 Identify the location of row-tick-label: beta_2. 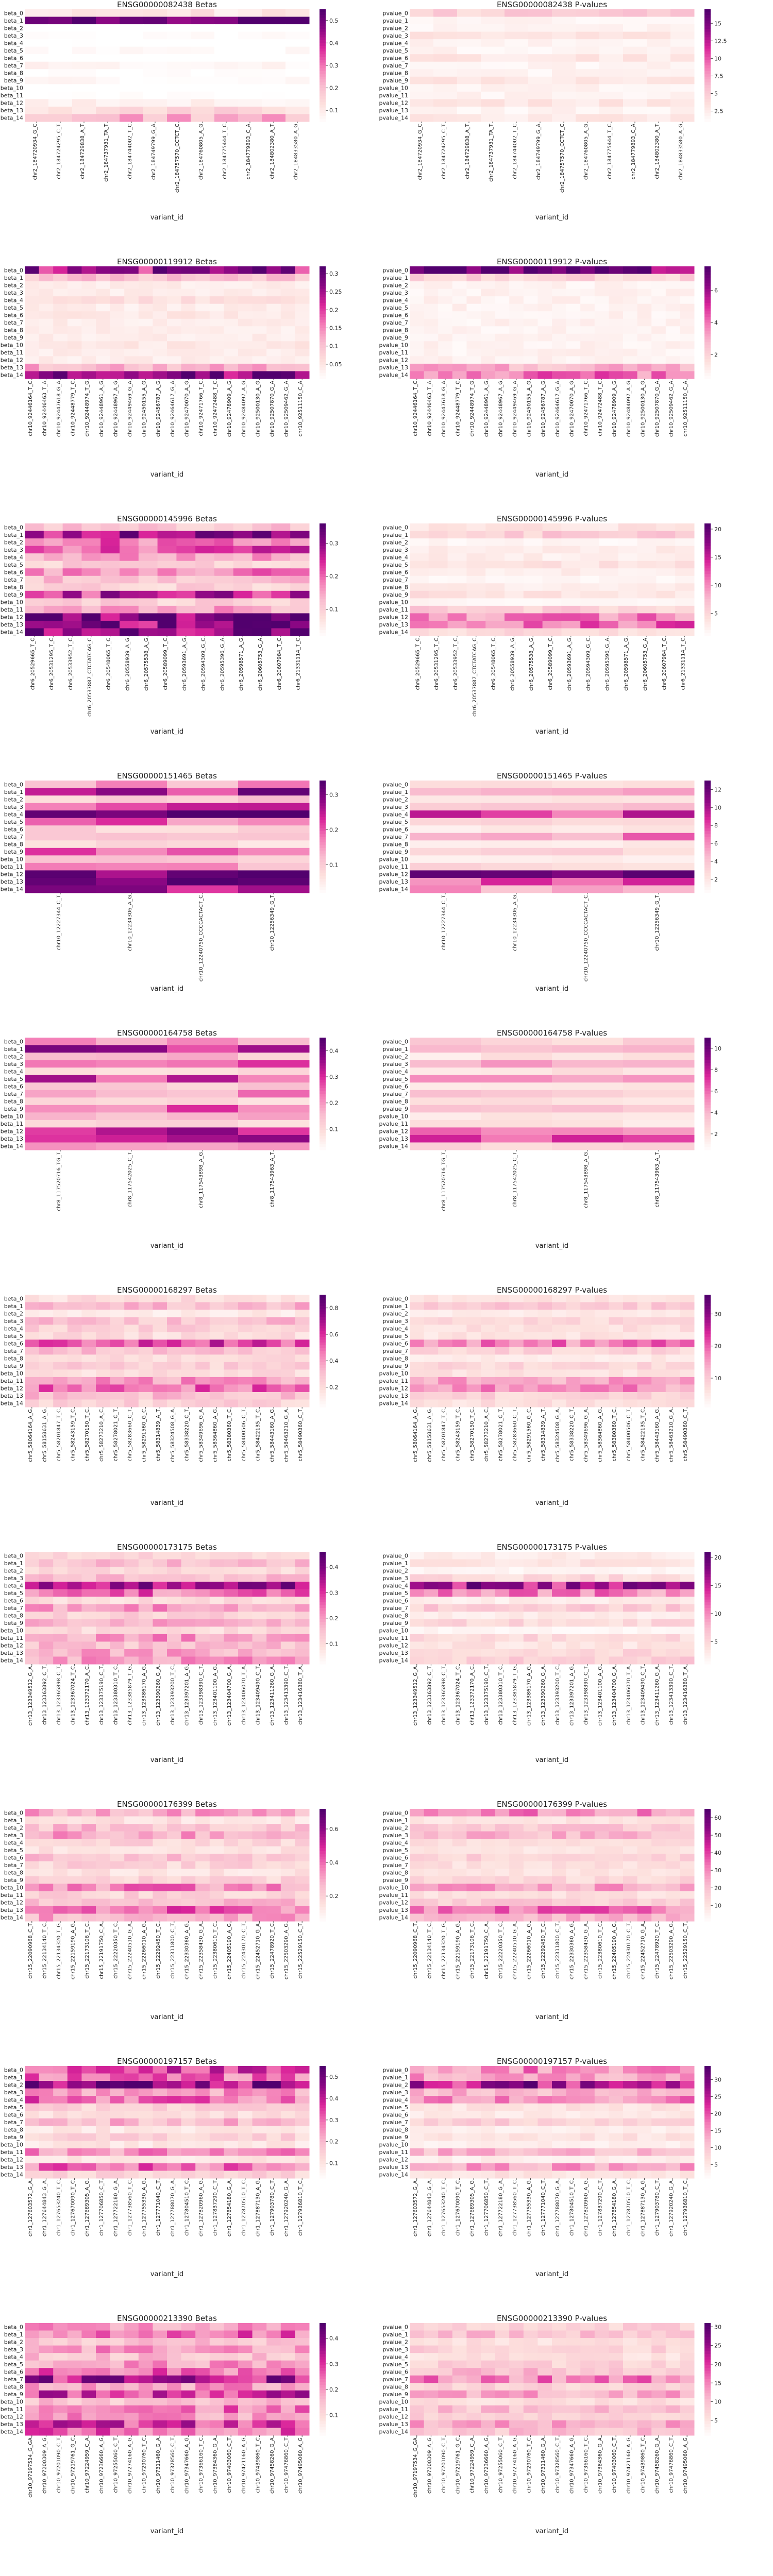
(13, 1313).